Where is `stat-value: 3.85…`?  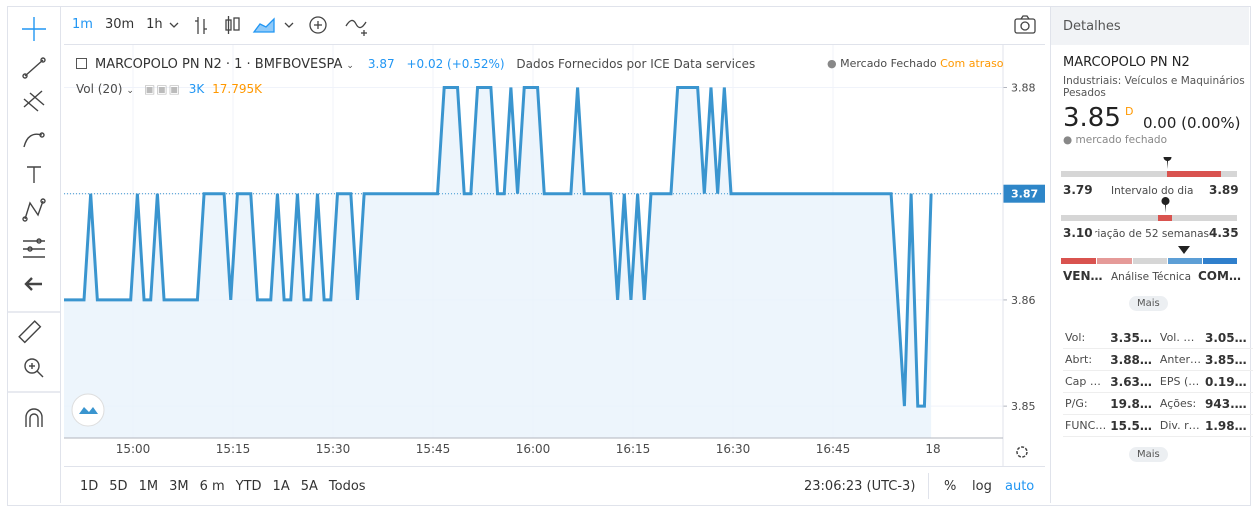 stat-value: 3.85… is located at coordinates (1228, 359).